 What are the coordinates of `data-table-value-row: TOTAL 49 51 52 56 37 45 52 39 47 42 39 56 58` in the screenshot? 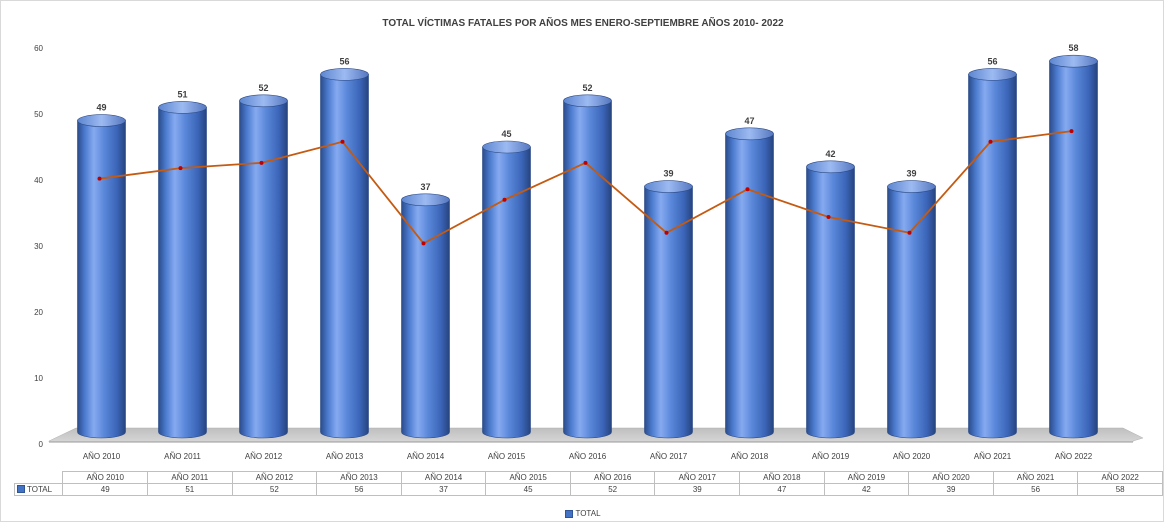 It's located at (588, 489).